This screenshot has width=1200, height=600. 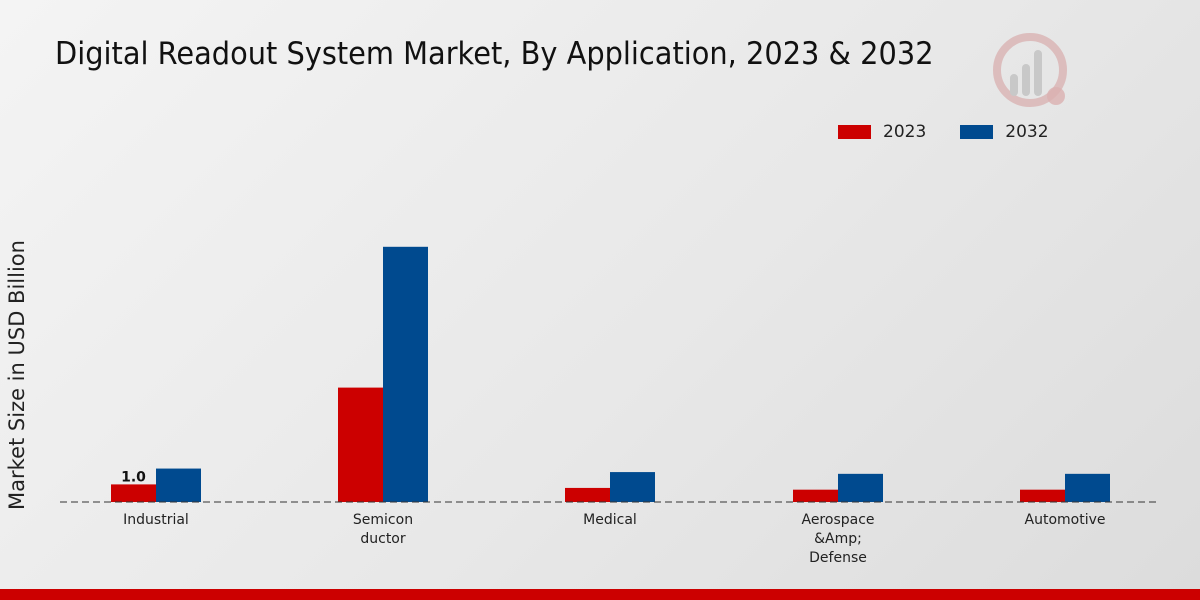 I want to click on bar-2023-aerospaceampdefense, so click(x=815, y=495).